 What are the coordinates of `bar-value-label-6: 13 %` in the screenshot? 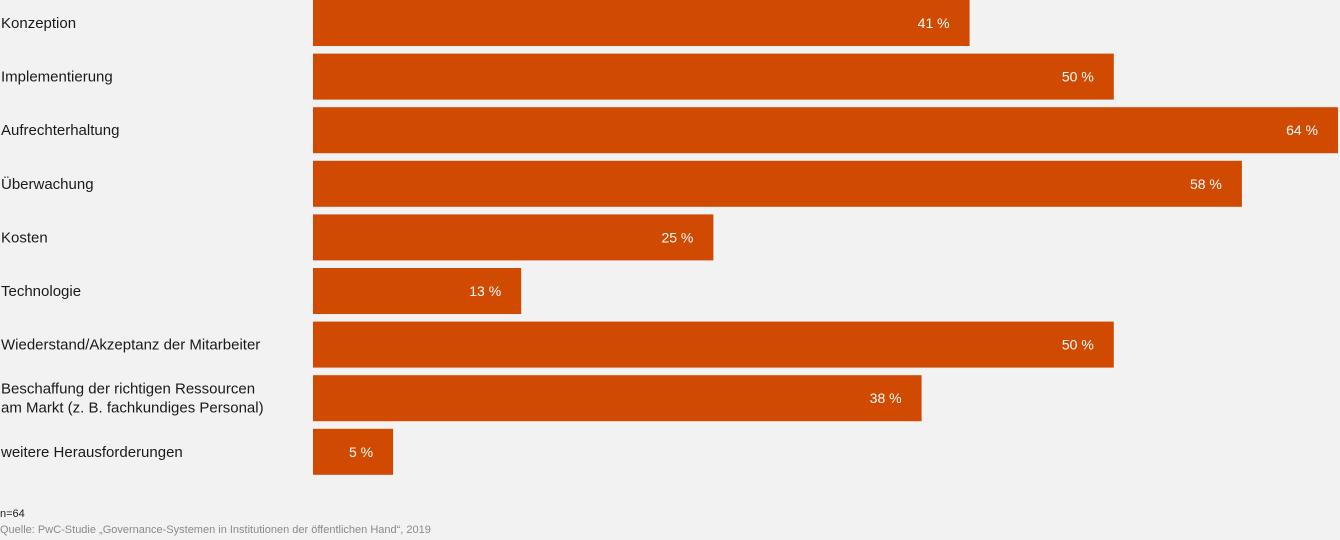 It's located at (485, 291).